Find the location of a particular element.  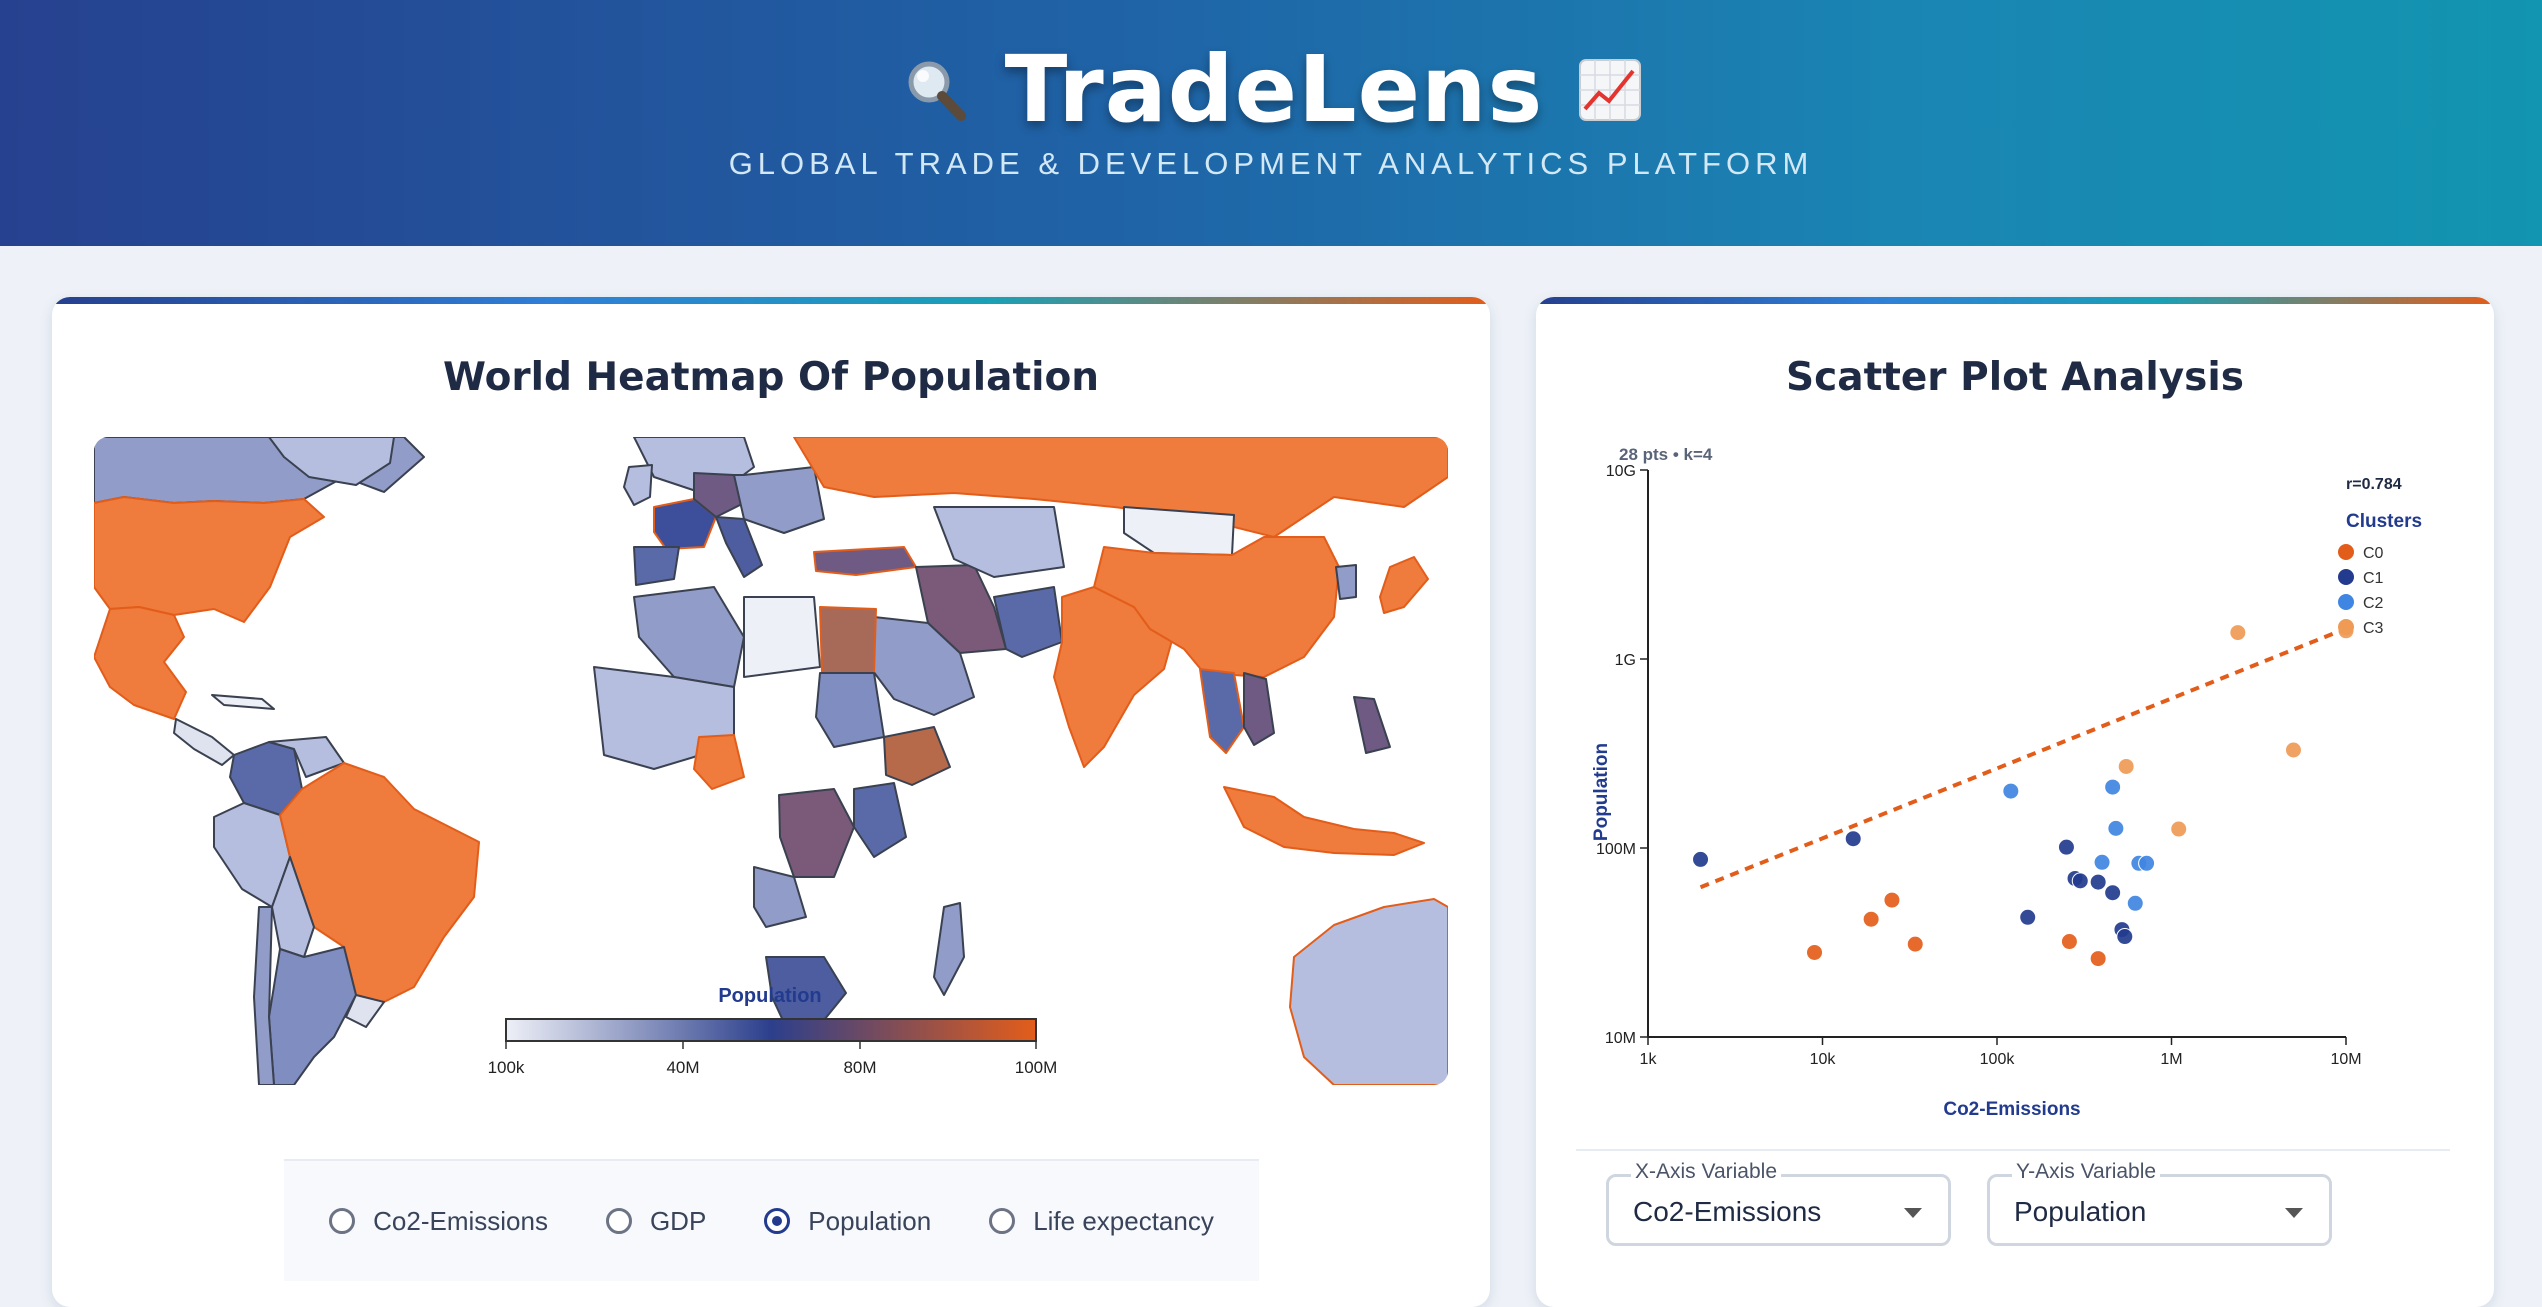

country-chile is located at coordinates (264, 995).